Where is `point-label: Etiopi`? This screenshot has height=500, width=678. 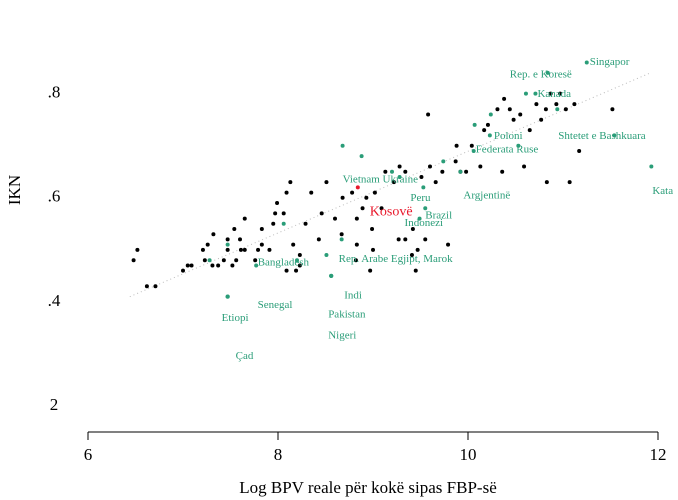
point-label: Etiopi is located at coordinates (235, 318).